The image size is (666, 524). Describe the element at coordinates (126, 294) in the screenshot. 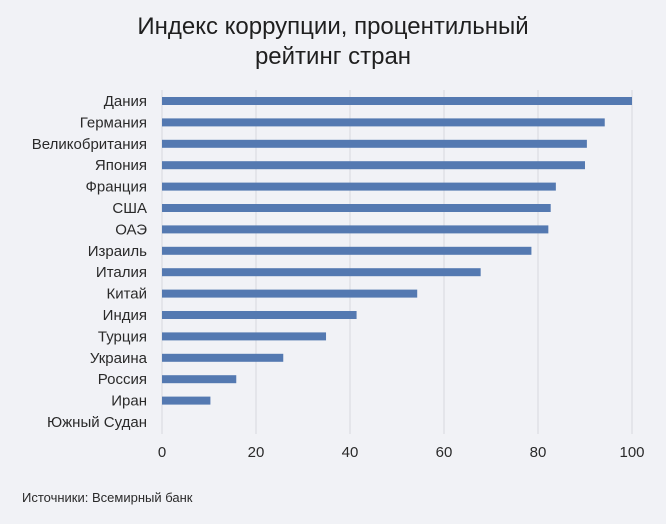

I see `category-label: Китай` at that location.